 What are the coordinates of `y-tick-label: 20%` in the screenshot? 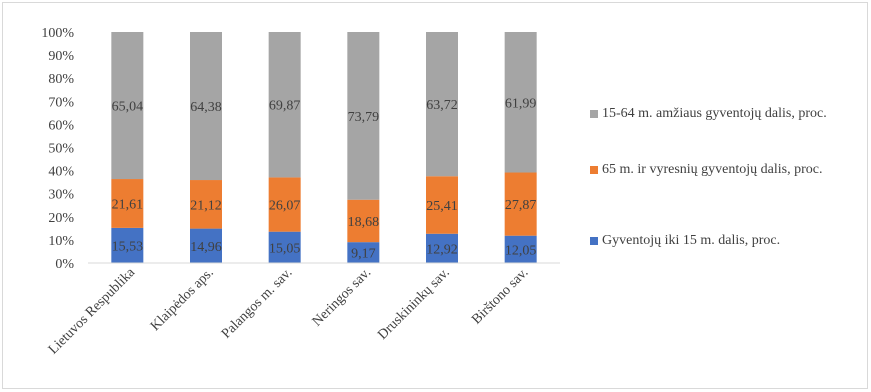 It's located at (61, 218).